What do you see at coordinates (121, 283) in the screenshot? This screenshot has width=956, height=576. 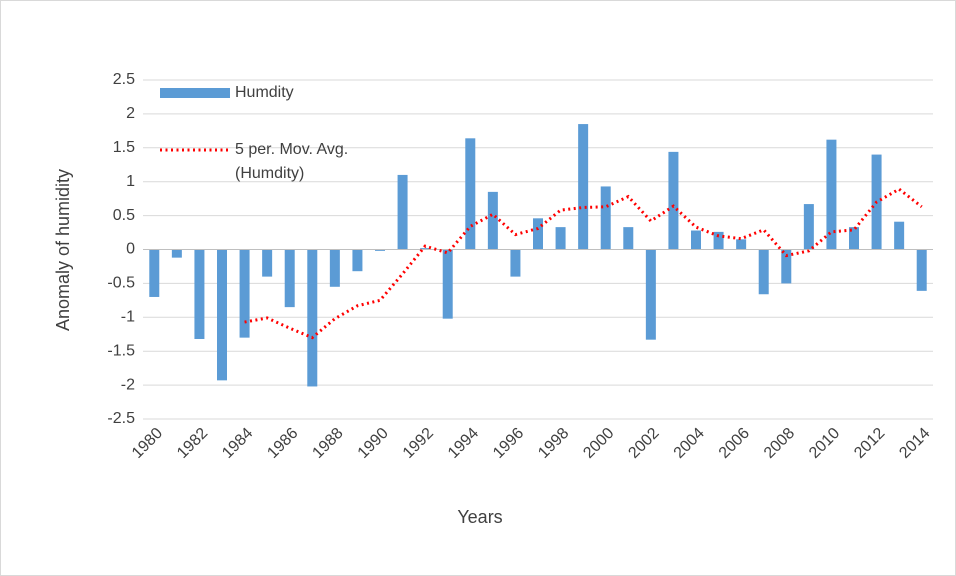 I see `y-tick-label: -0.5` at bounding box center [121, 283].